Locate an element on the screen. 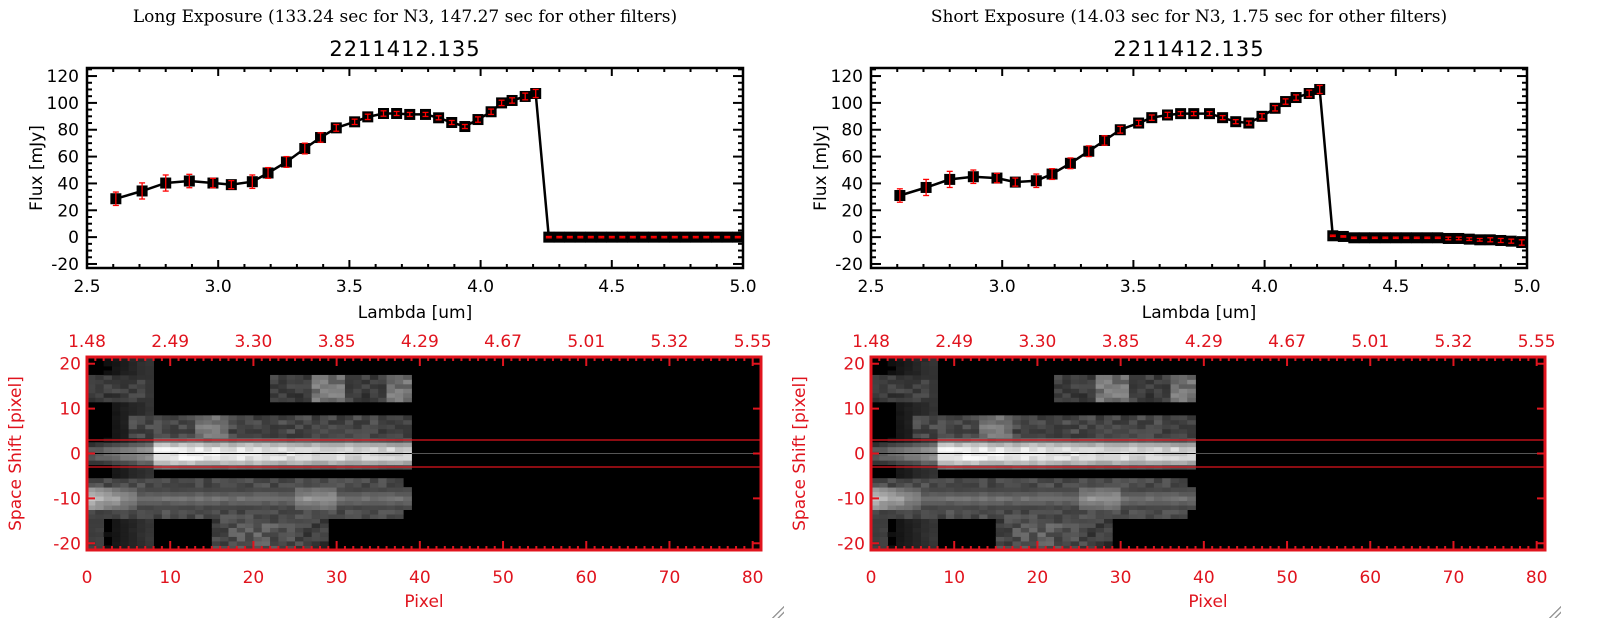 This screenshot has height=630, width=1600. plot-frame is located at coordinates (1199, 168).